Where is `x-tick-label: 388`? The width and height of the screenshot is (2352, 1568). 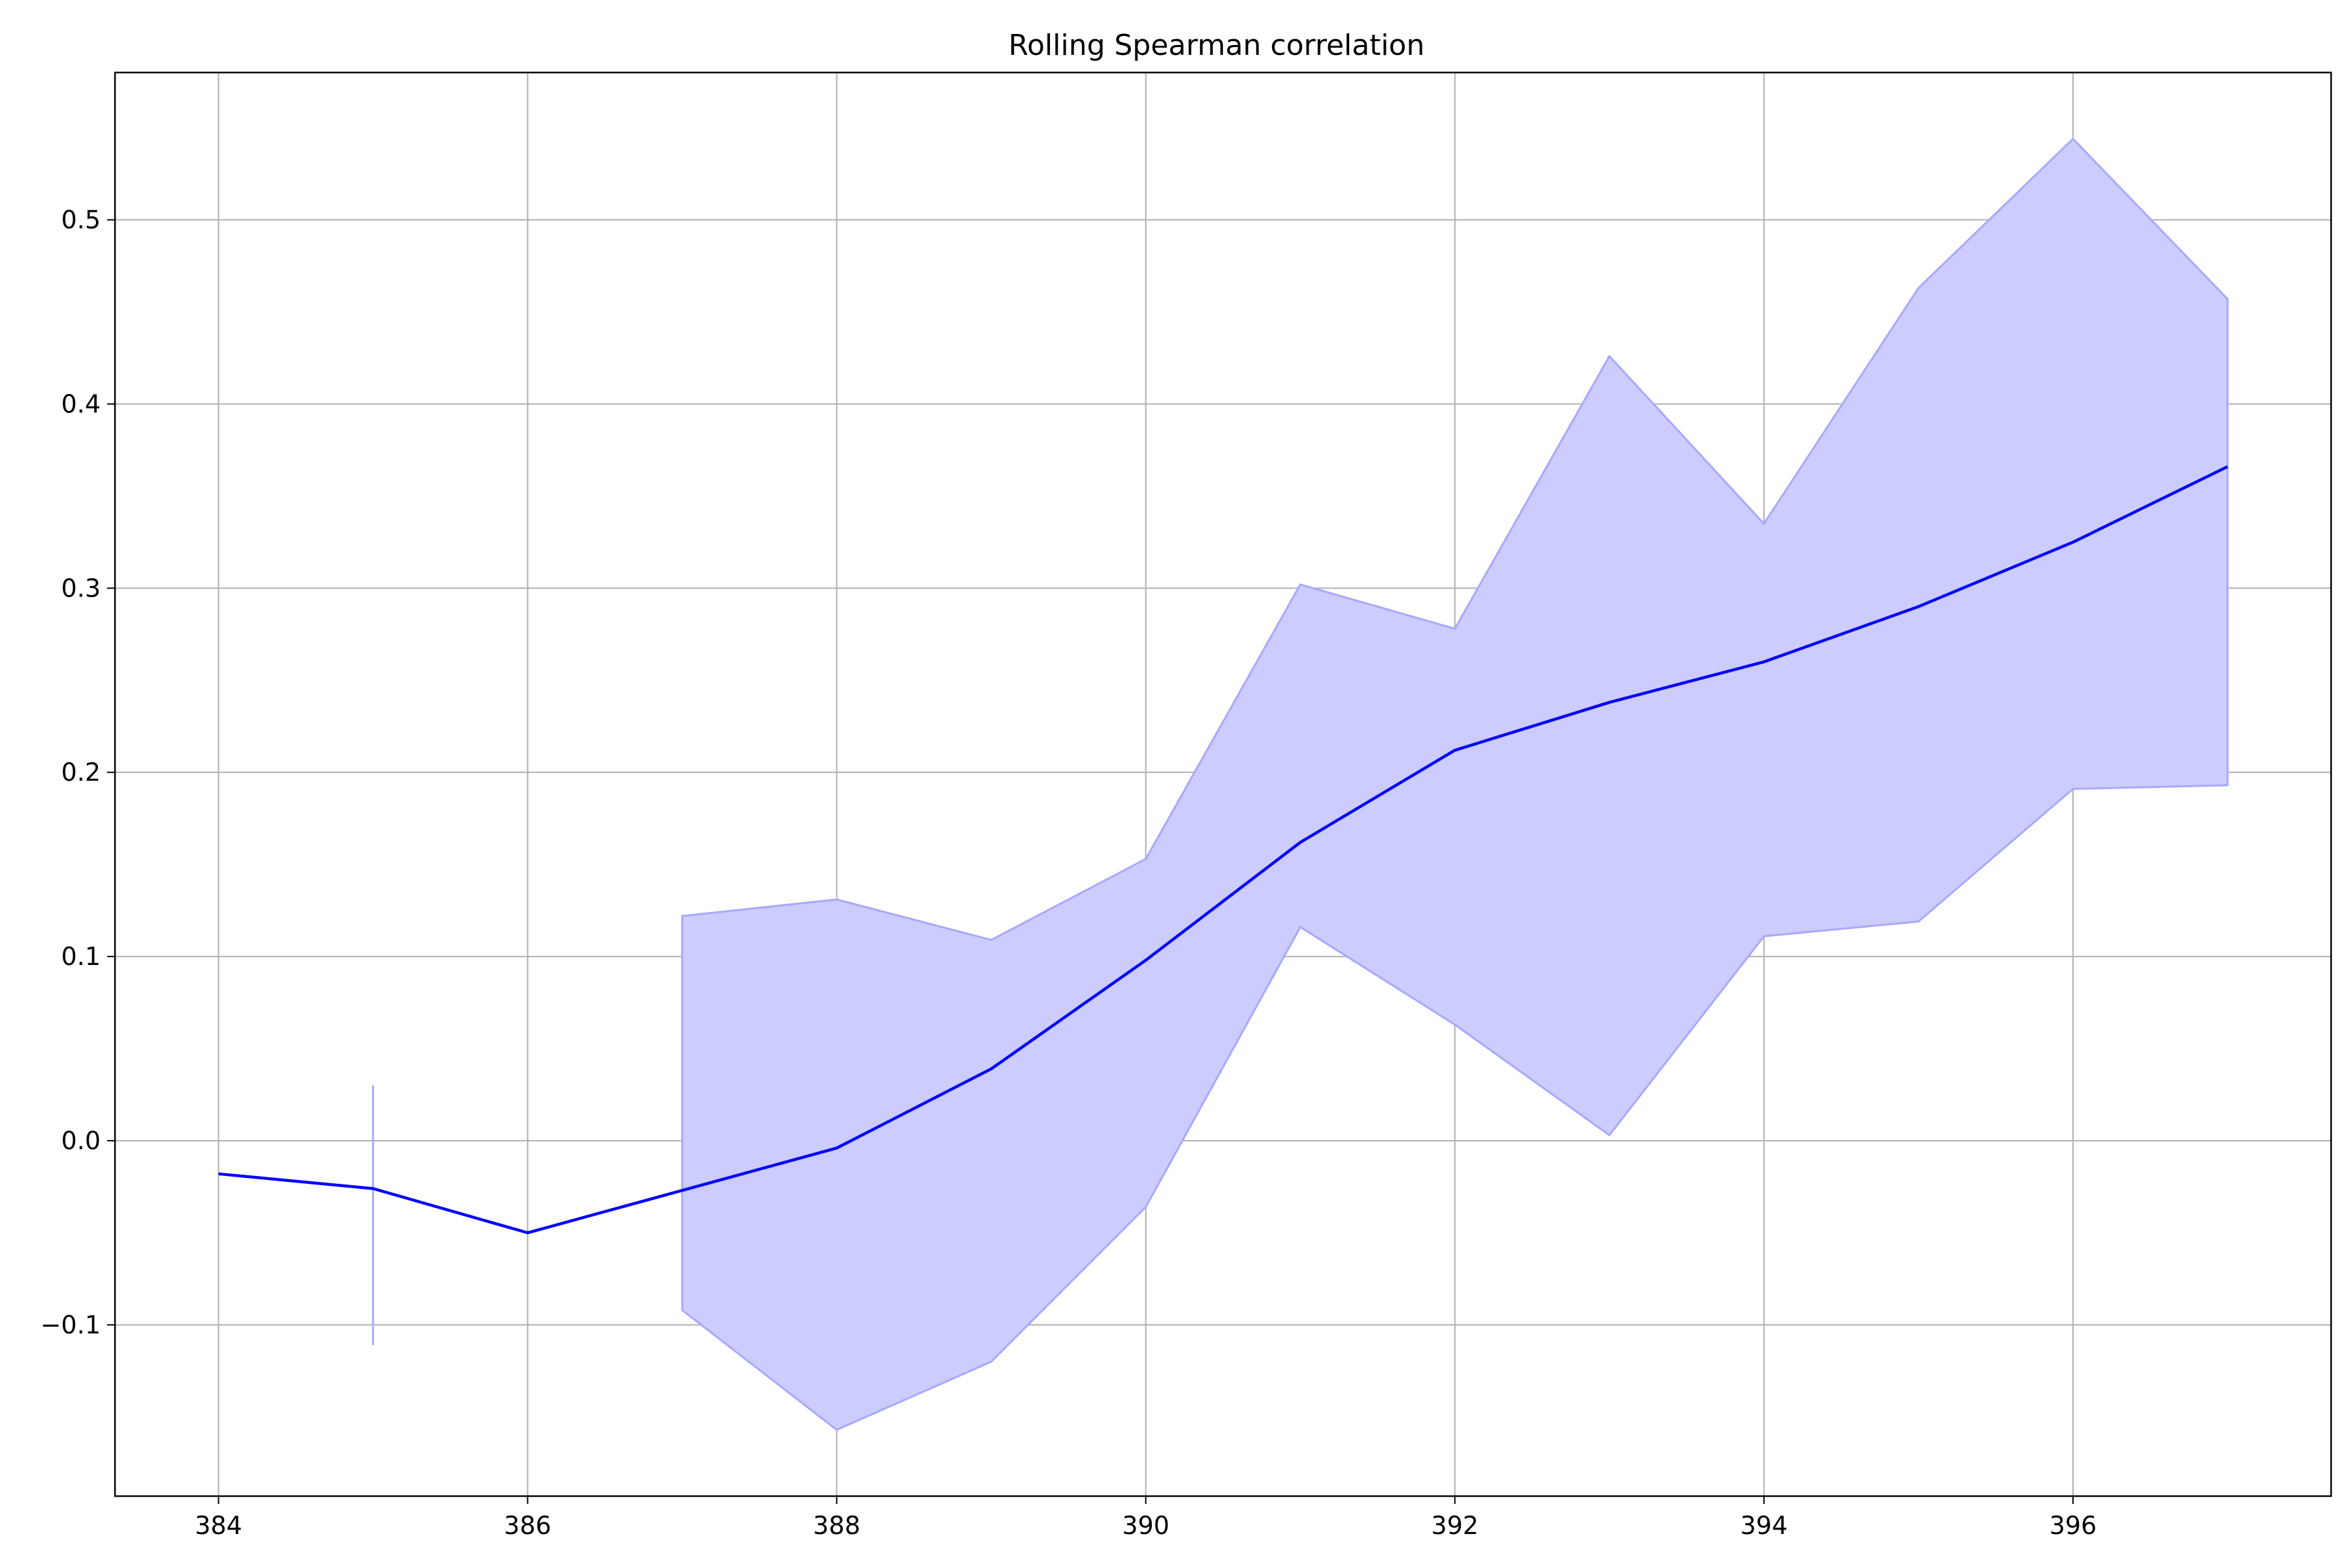 x-tick-label: 388 is located at coordinates (836, 1525).